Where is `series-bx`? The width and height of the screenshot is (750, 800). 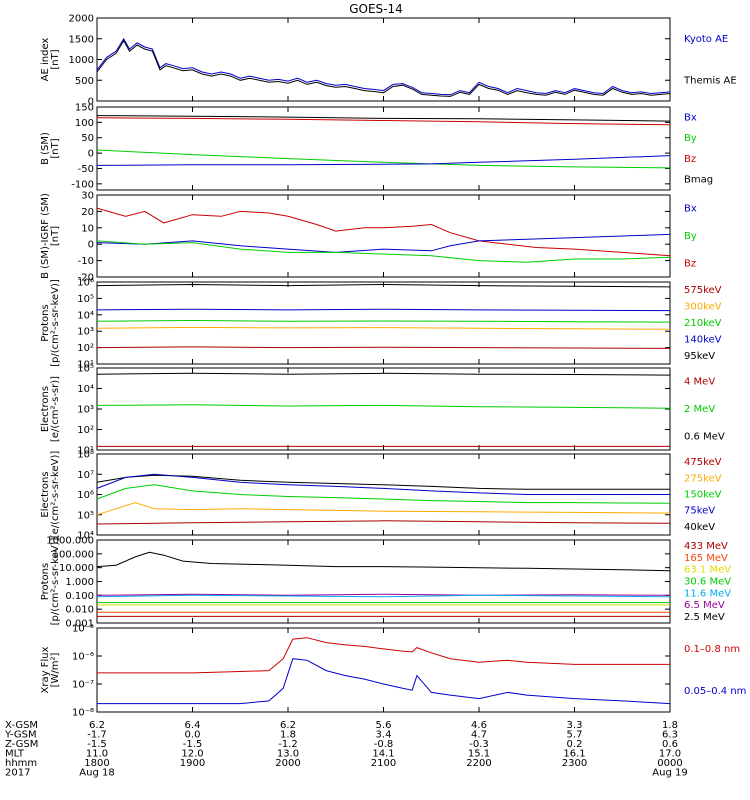
series-bx is located at coordinates (383, 160).